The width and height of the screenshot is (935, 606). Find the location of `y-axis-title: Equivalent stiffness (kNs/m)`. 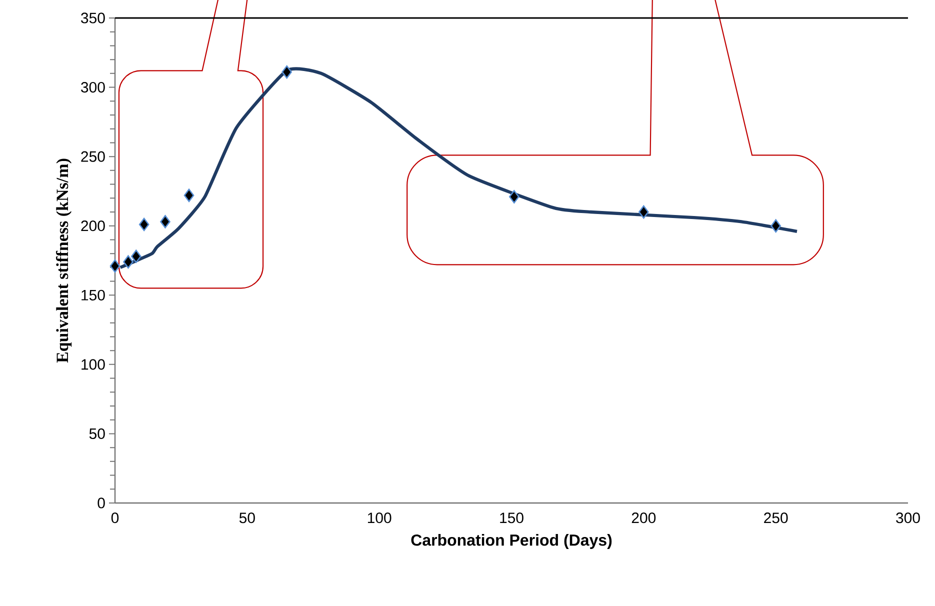

y-axis-title: Equivalent stiffness (kNs/m) is located at coordinates (64, 260).